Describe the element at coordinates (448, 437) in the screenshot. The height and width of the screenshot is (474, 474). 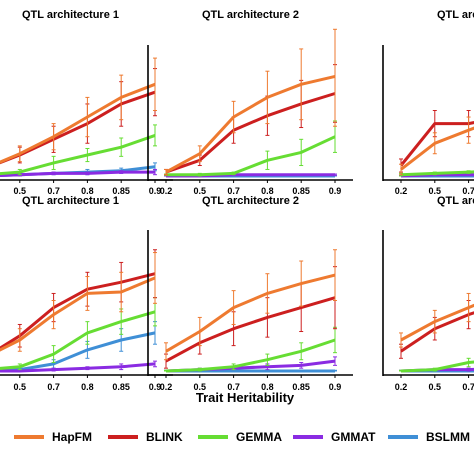
I see `legend-label: BSLMM` at that location.